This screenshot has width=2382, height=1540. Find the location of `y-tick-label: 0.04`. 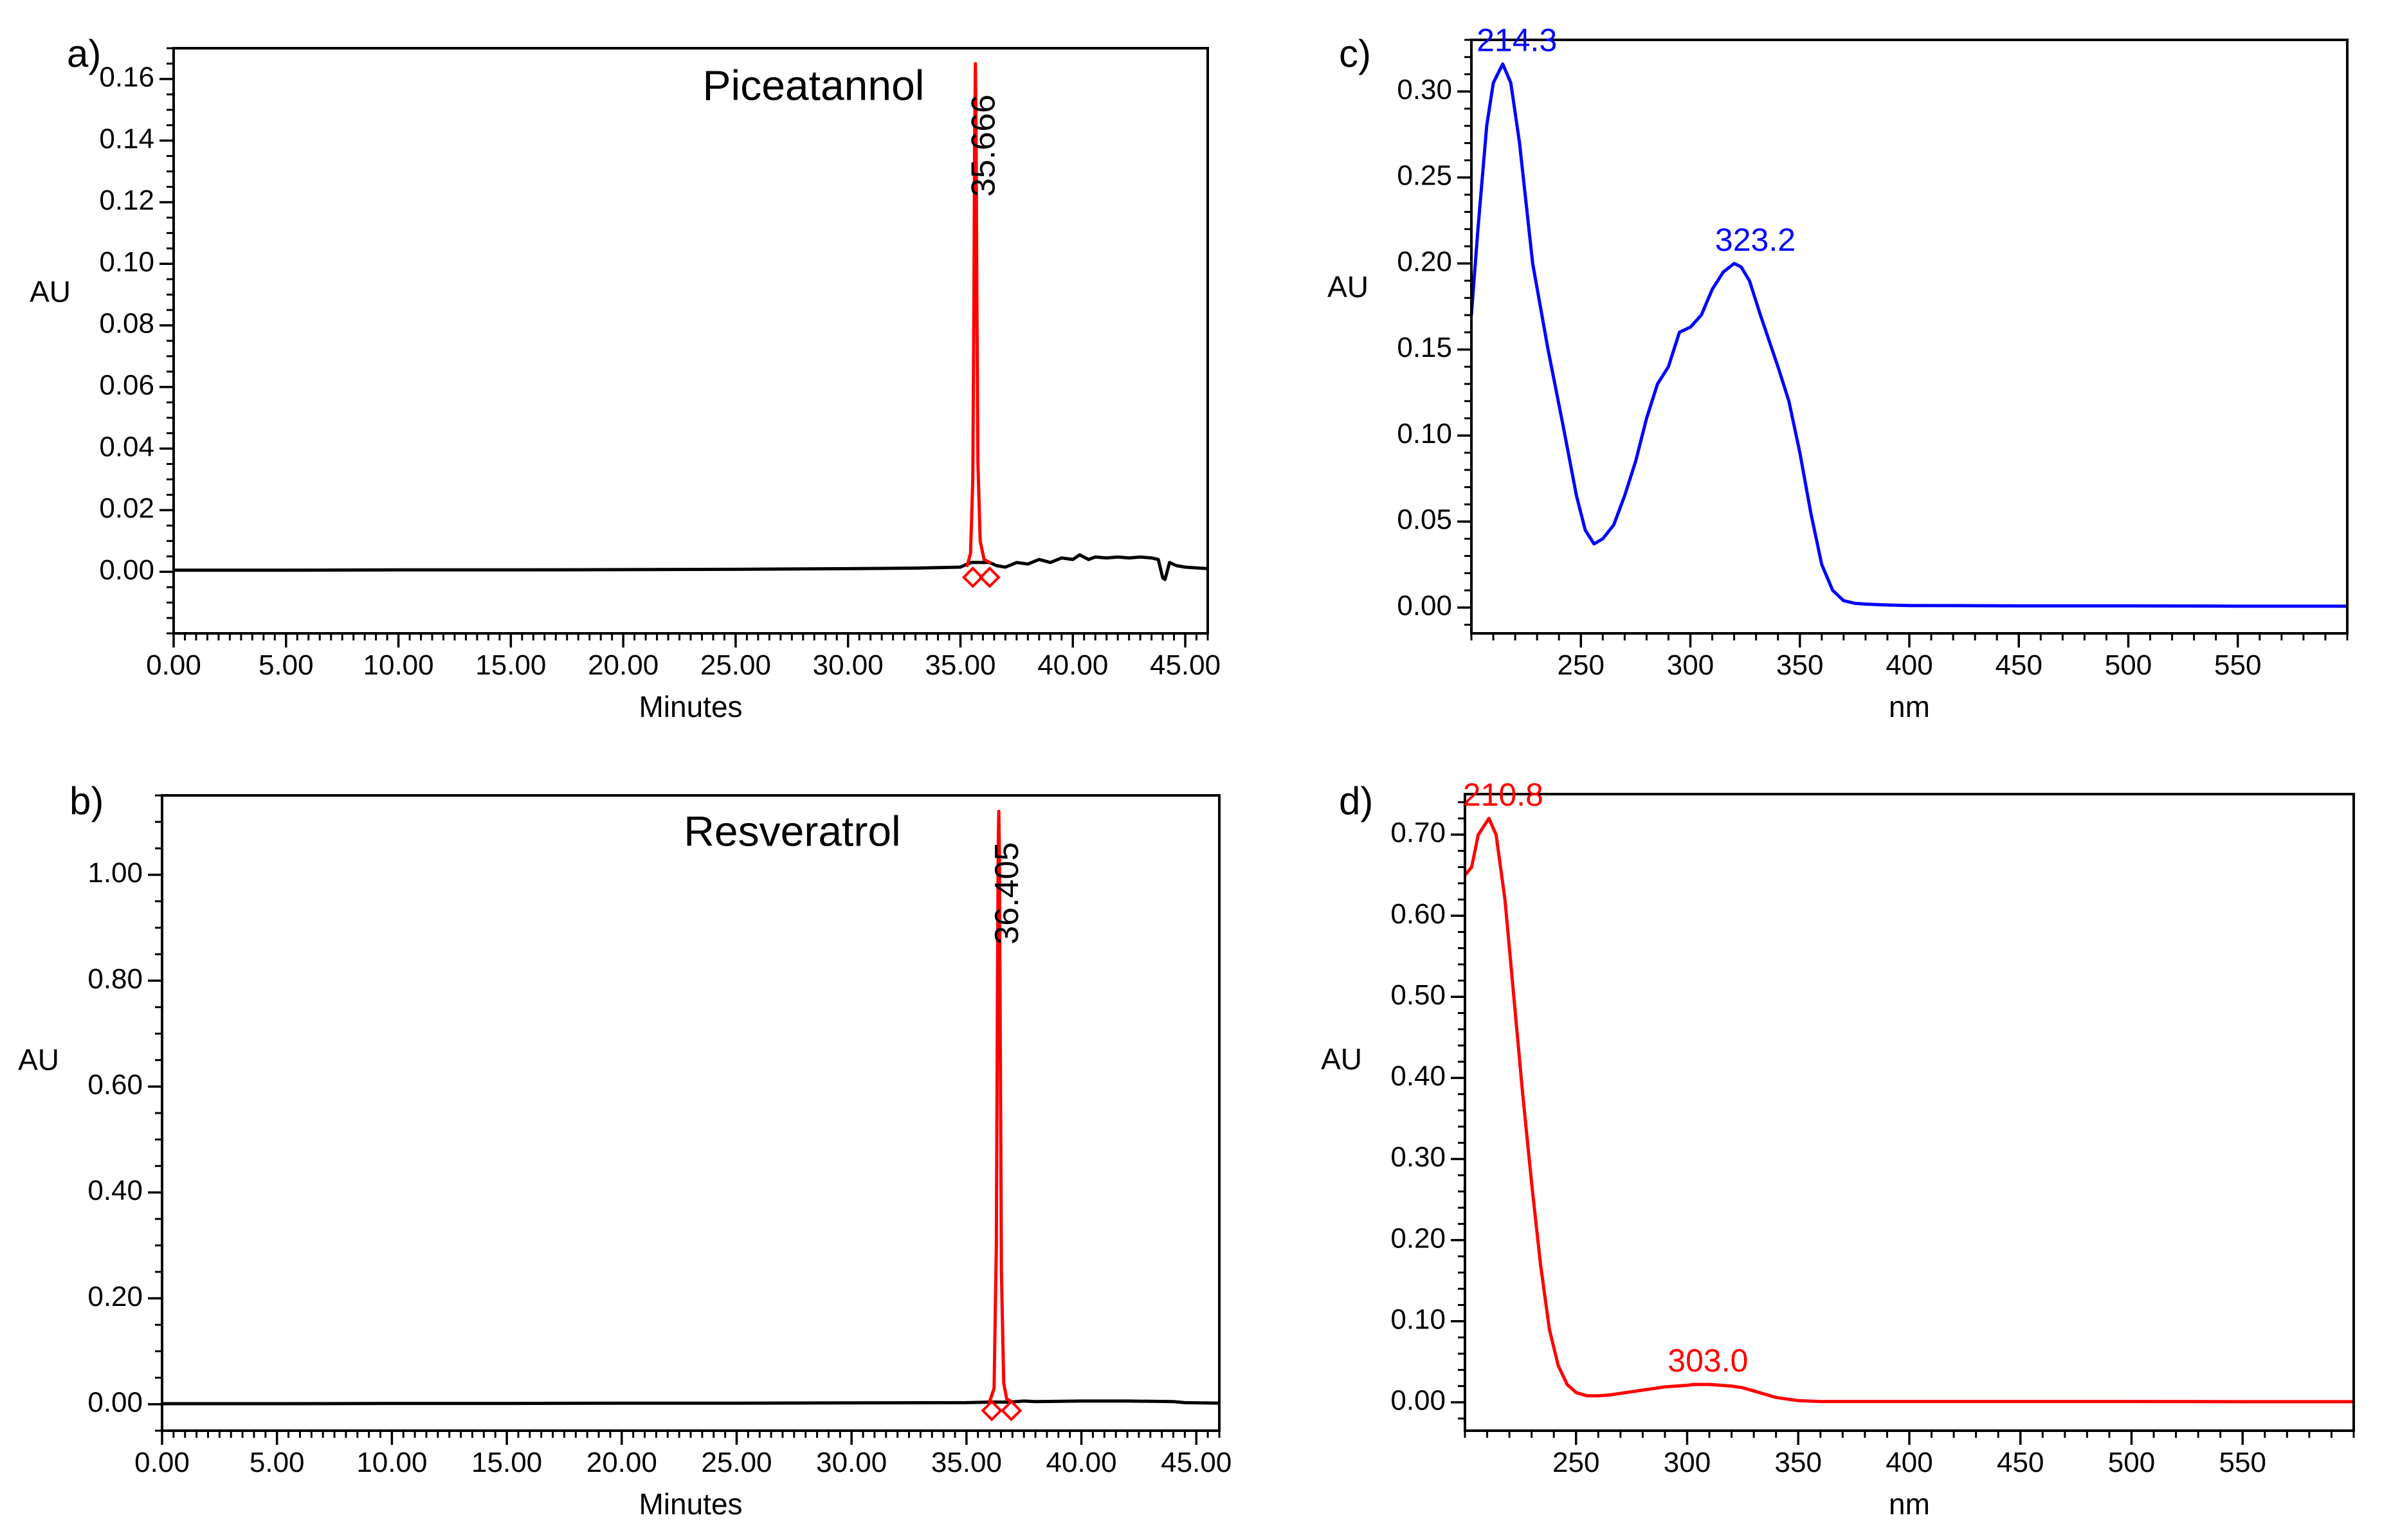

y-tick-label: 0.04 is located at coordinates (126, 446).